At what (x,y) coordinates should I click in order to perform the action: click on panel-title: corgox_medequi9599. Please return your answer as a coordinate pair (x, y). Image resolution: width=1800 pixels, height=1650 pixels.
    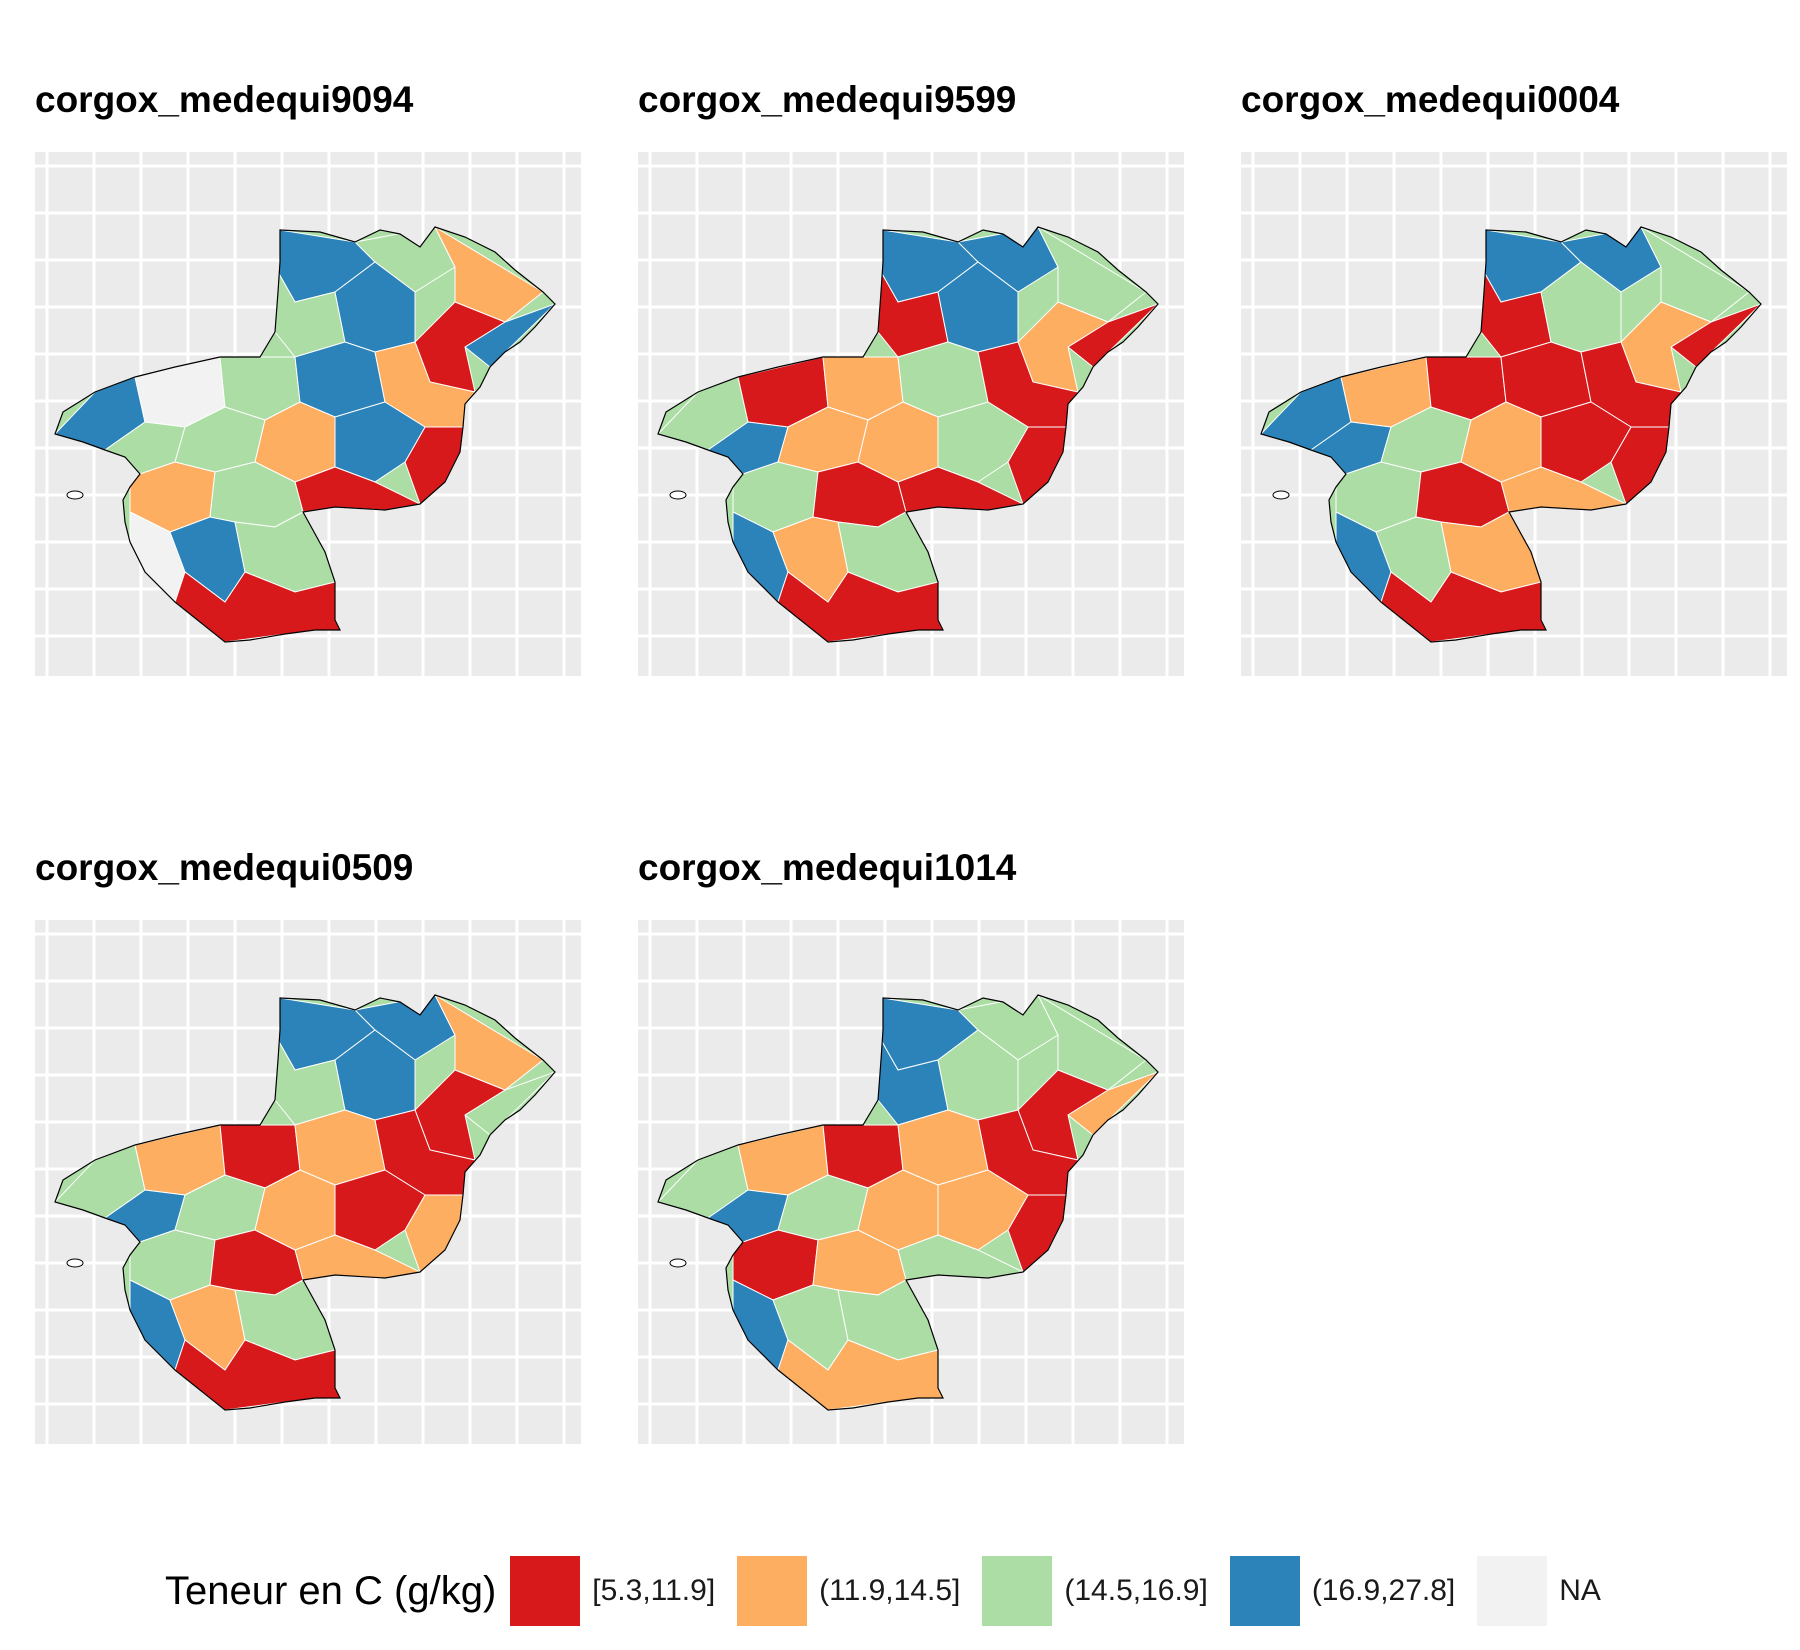
    Looking at the image, I should click on (827, 99).